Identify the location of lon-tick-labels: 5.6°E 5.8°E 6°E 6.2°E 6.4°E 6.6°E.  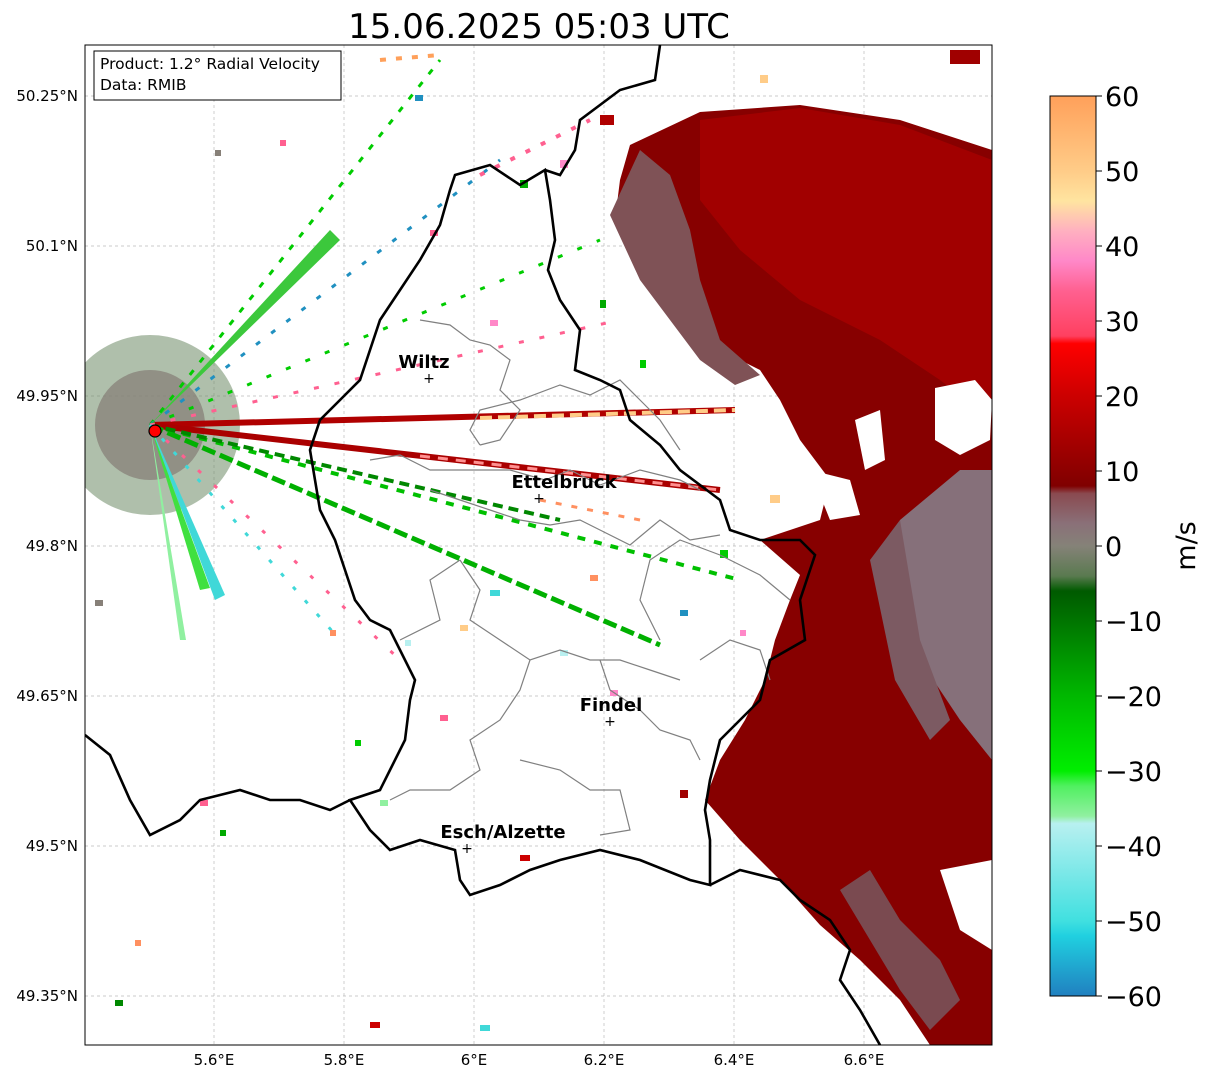
(539, 1060).